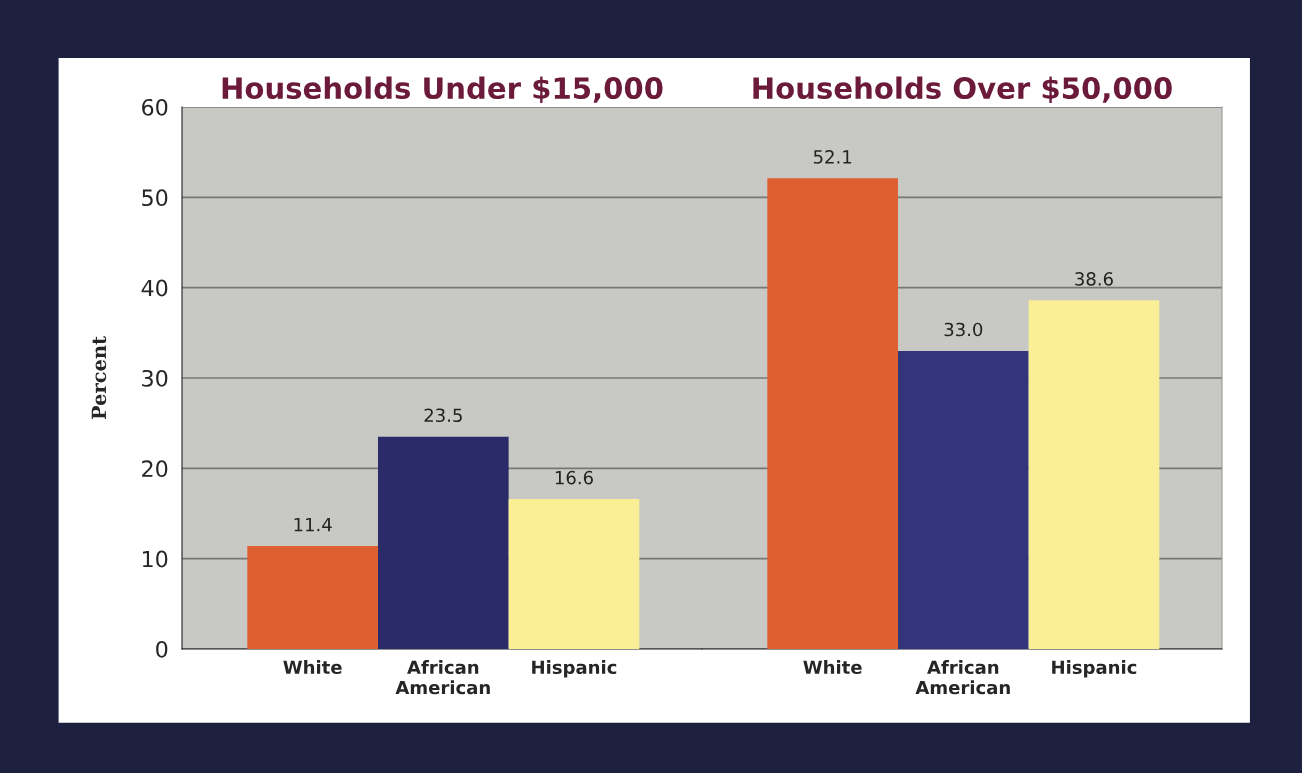 This screenshot has width=1302, height=773. What do you see at coordinates (155, 469) in the screenshot?
I see `y-tick-label: 20` at bounding box center [155, 469].